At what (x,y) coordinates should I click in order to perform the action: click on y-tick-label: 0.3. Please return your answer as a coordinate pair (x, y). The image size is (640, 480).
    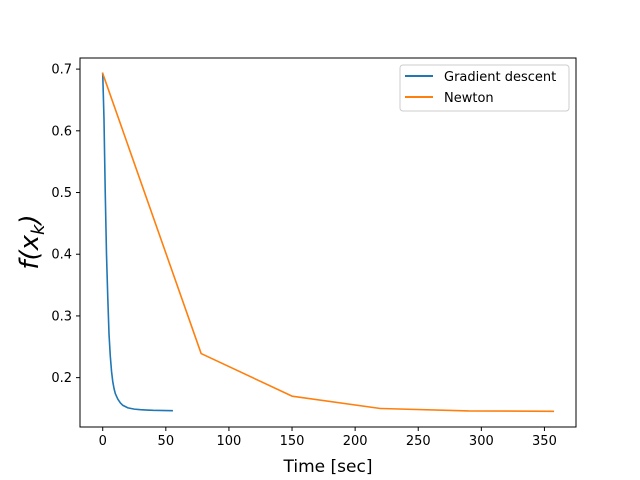
    Looking at the image, I should click on (61, 316).